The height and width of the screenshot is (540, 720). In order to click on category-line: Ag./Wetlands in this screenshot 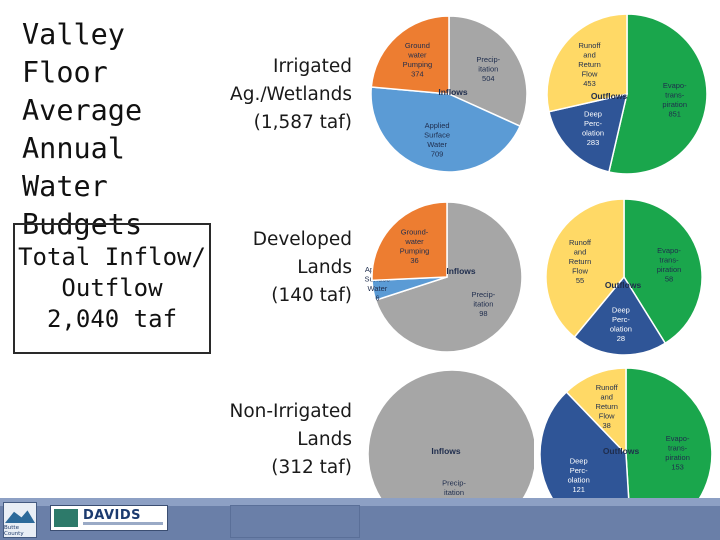, I will do `click(291, 94)`.